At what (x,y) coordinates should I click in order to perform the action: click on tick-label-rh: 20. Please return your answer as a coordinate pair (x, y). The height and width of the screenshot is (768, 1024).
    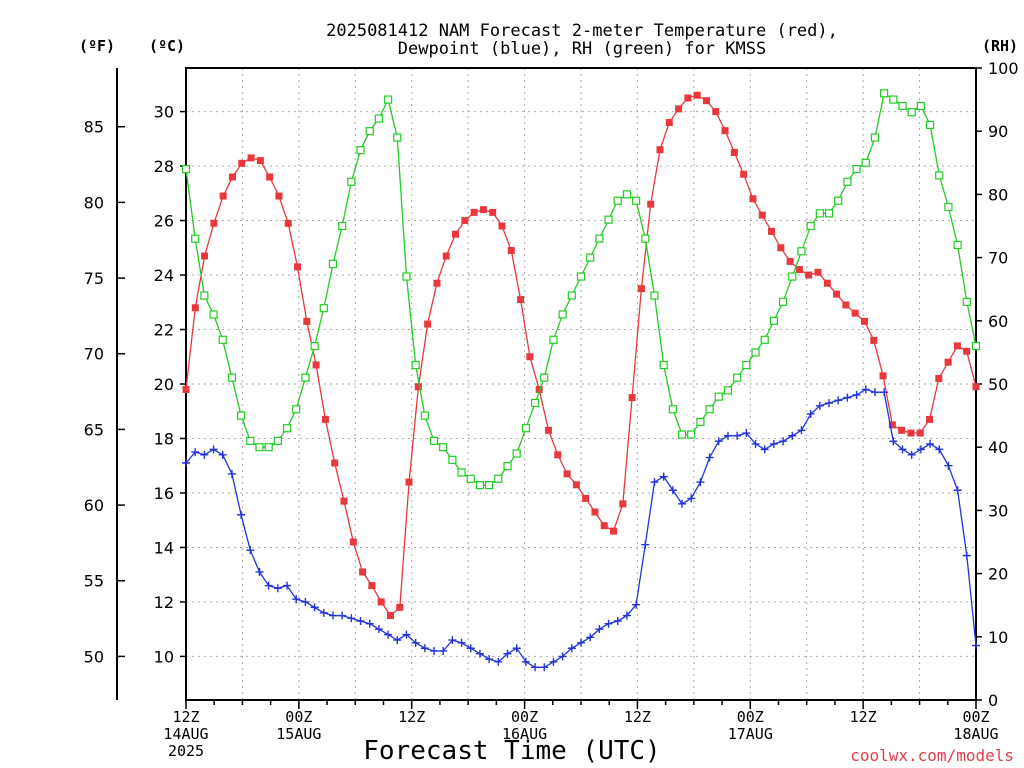
    Looking at the image, I should click on (998, 574).